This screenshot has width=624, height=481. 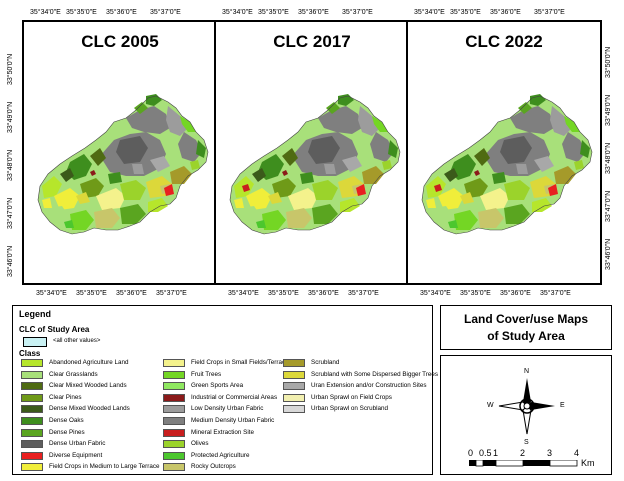 What do you see at coordinates (608, 254) in the screenshot?
I see `lat-tick: 33°46'0"N` at bounding box center [608, 254].